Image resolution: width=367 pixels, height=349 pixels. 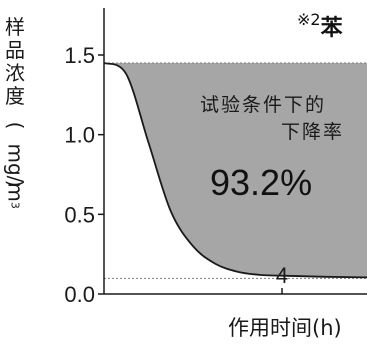 What do you see at coordinates (261, 182) in the screenshot?
I see `reduction-rate-value: 93.2%` at bounding box center [261, 182].